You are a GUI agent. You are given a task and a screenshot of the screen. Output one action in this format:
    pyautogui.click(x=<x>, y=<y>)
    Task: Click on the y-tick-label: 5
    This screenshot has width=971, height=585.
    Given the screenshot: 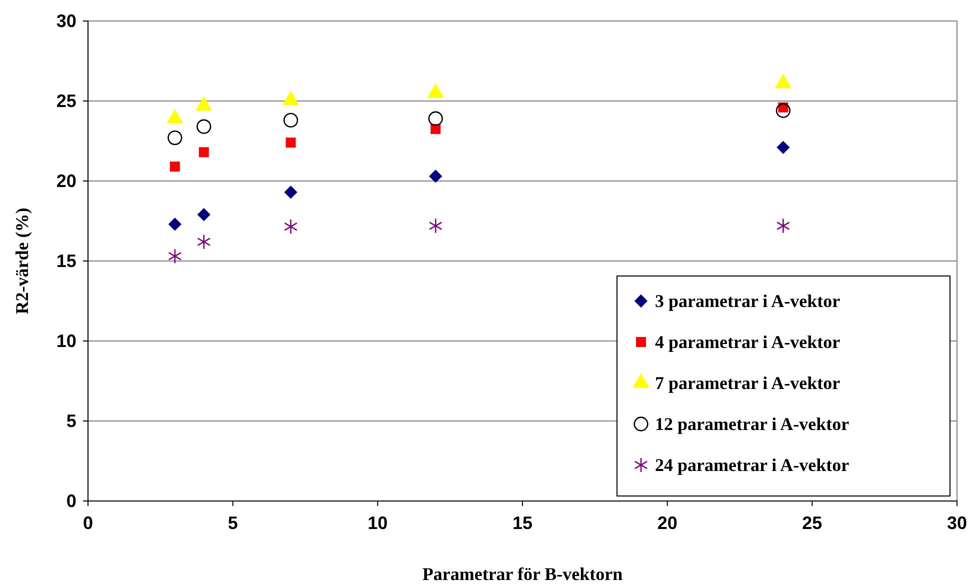 What is the action you would take?
    pyautogui.click(x=71, y=420)
    